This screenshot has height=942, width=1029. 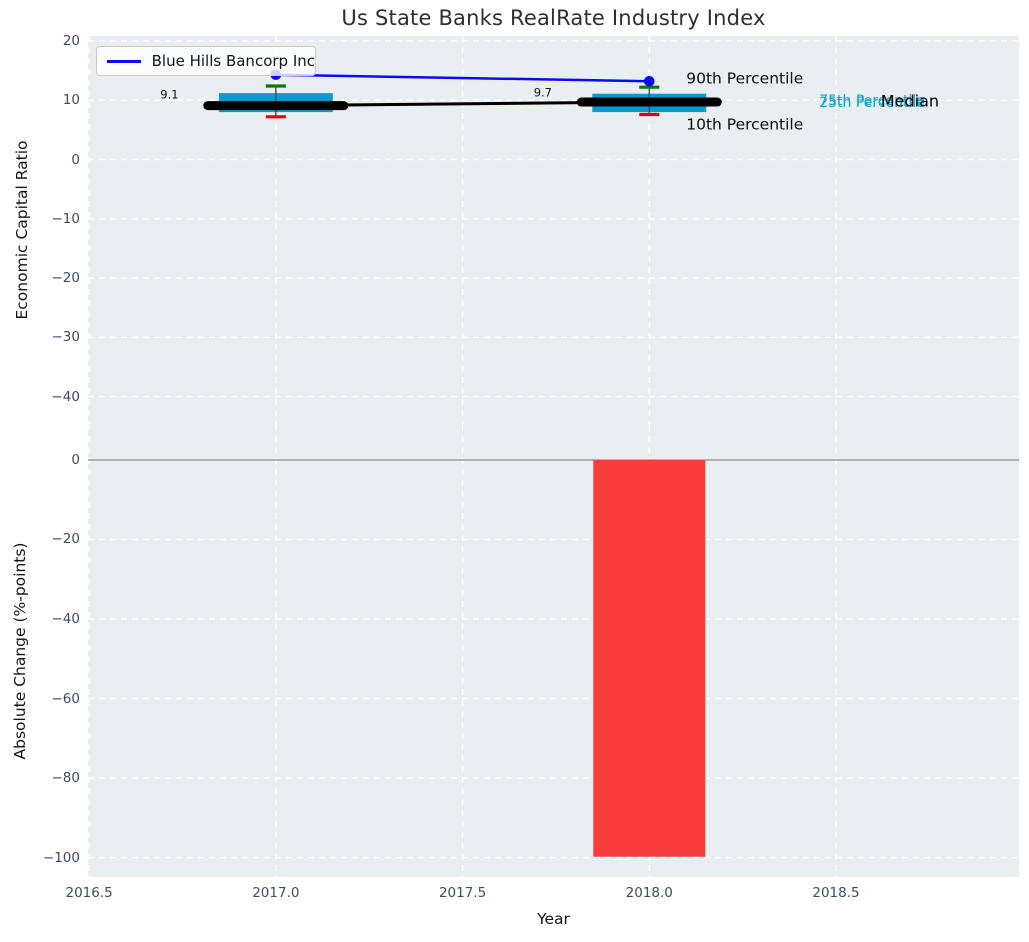 I want to click on legend: Blue Hills Bancorp Inc, so click(x=206, y=61).